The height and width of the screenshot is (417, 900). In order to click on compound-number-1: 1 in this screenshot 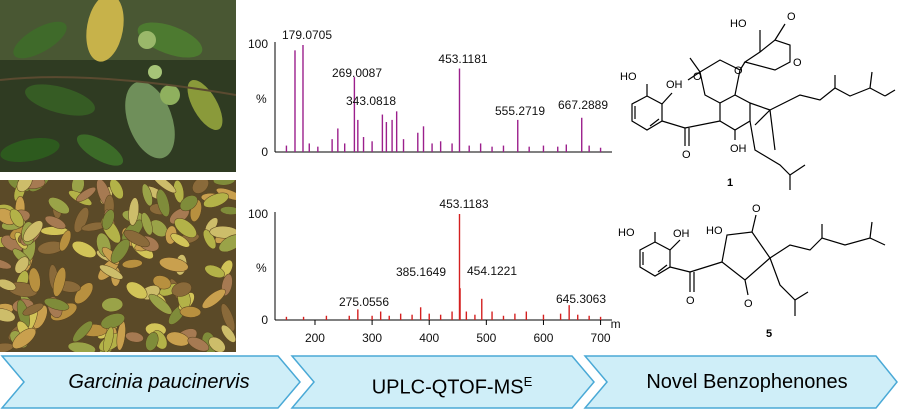, I will do `click(730, 183)`.